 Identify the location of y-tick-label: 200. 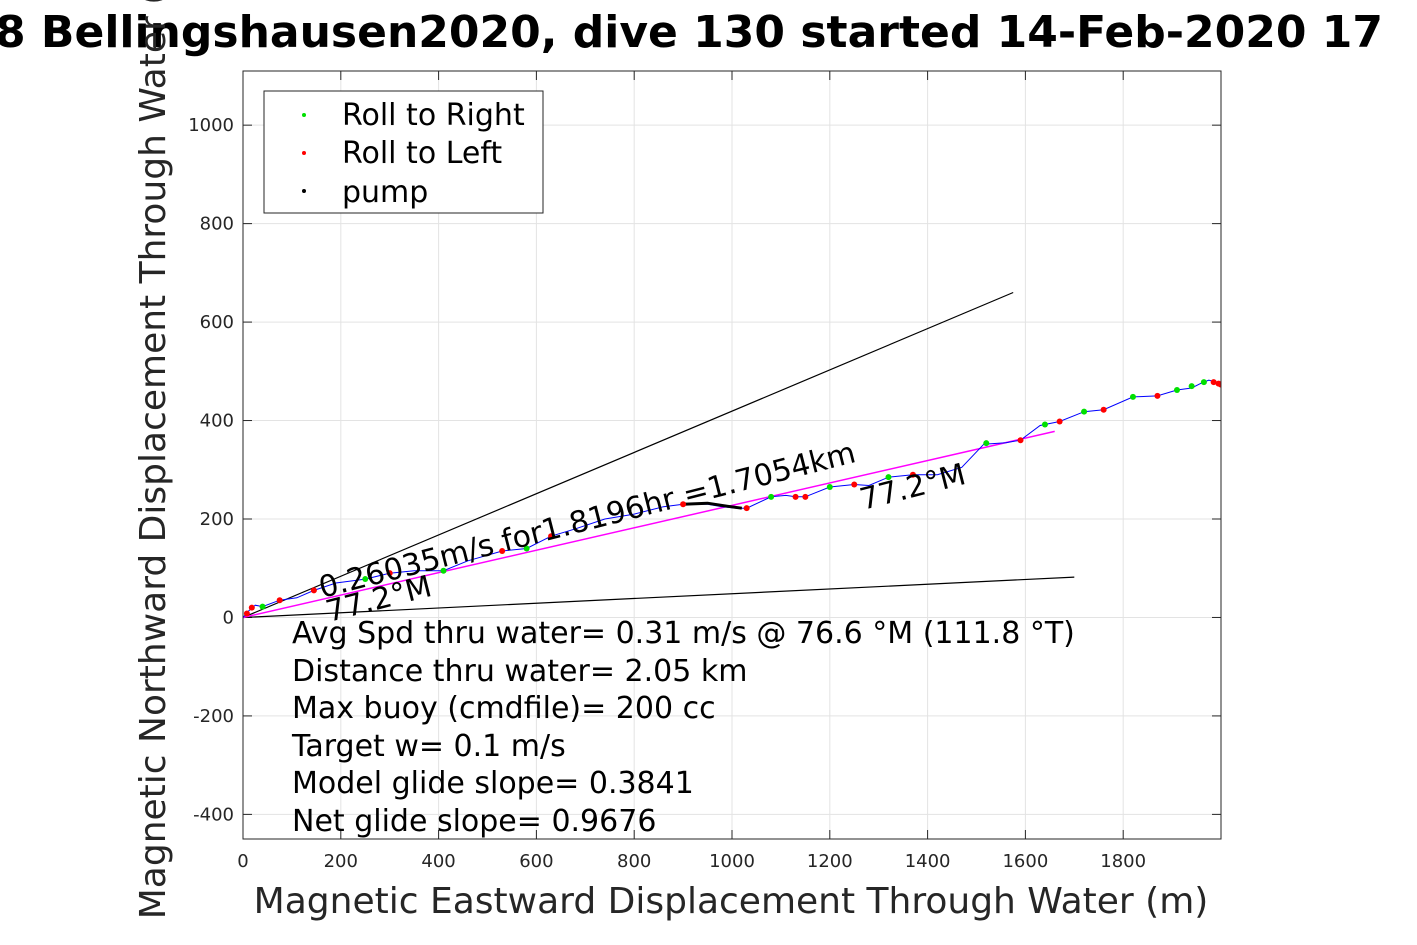
(217, 519).